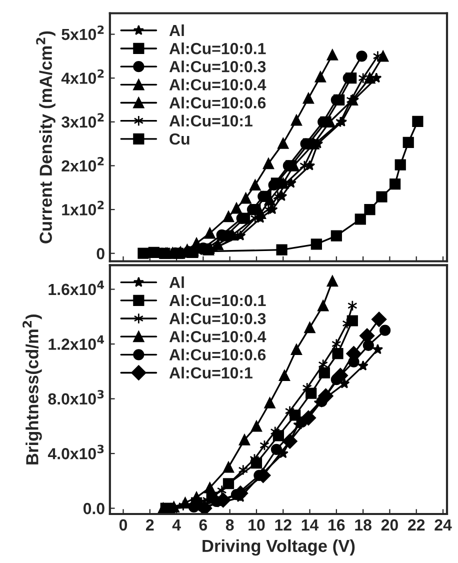 Image resolution: width=458 pixels, height=563 pixels. What do you see at coordinates (83, 33) in the screenshot?
I see `y-tick-label: 5x10$^{2}$` at bounding box center [83, 33].